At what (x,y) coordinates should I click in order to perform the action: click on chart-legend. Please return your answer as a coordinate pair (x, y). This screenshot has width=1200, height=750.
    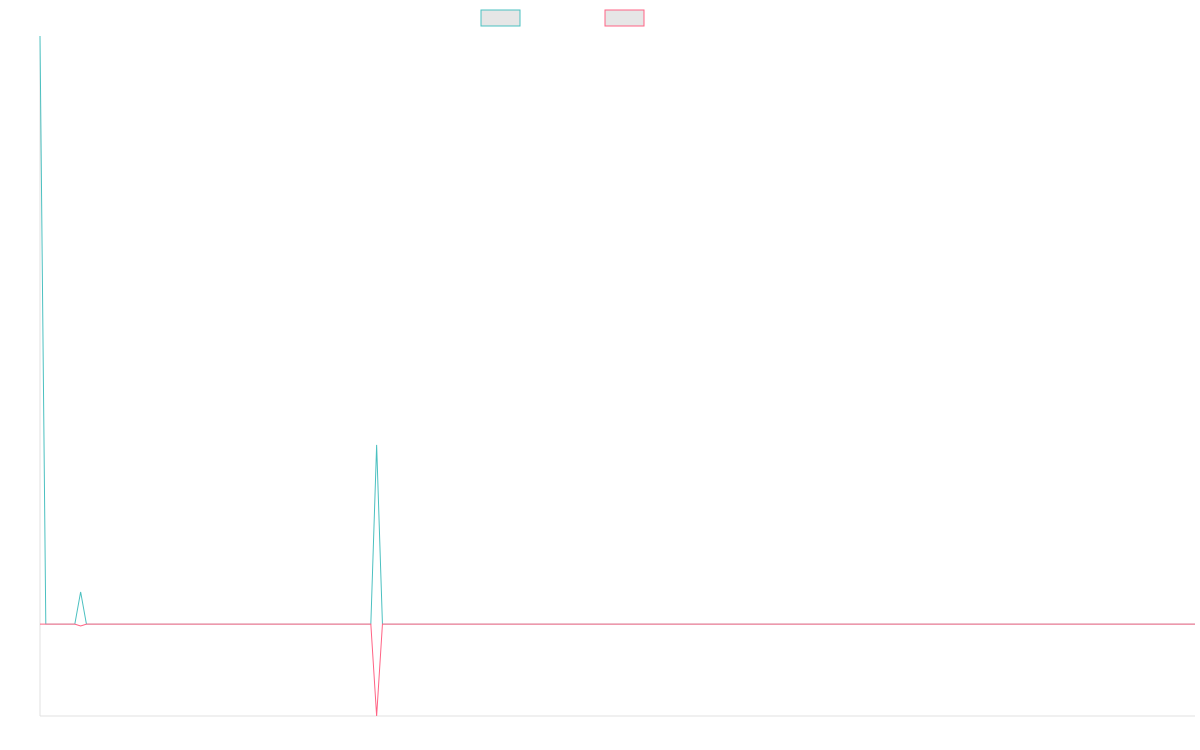
    Looking at the image, I should click on (562, 18).